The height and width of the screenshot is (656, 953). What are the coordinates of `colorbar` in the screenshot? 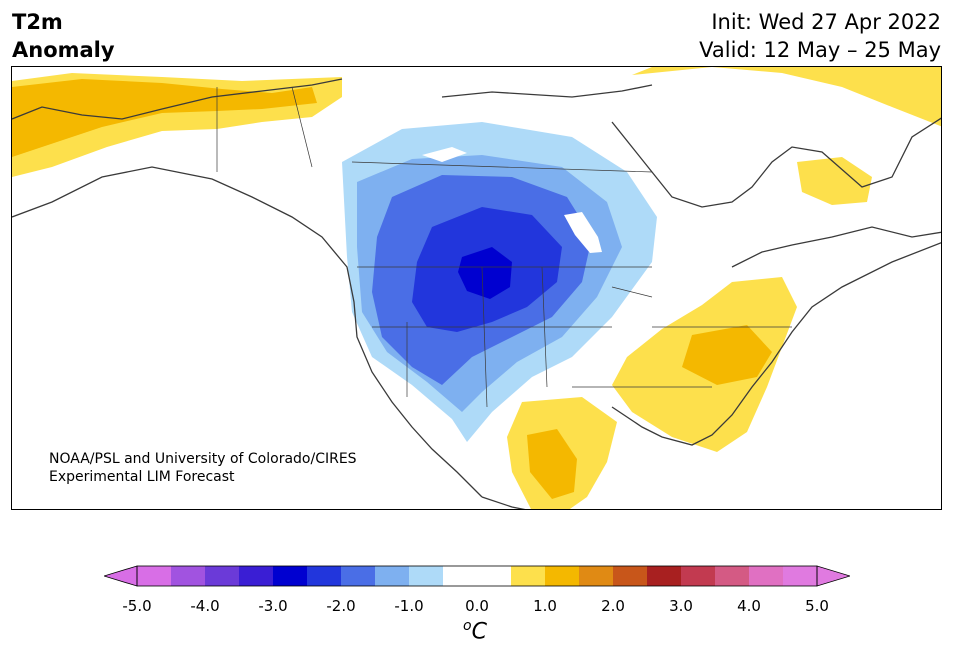 It's located at (477, 576).